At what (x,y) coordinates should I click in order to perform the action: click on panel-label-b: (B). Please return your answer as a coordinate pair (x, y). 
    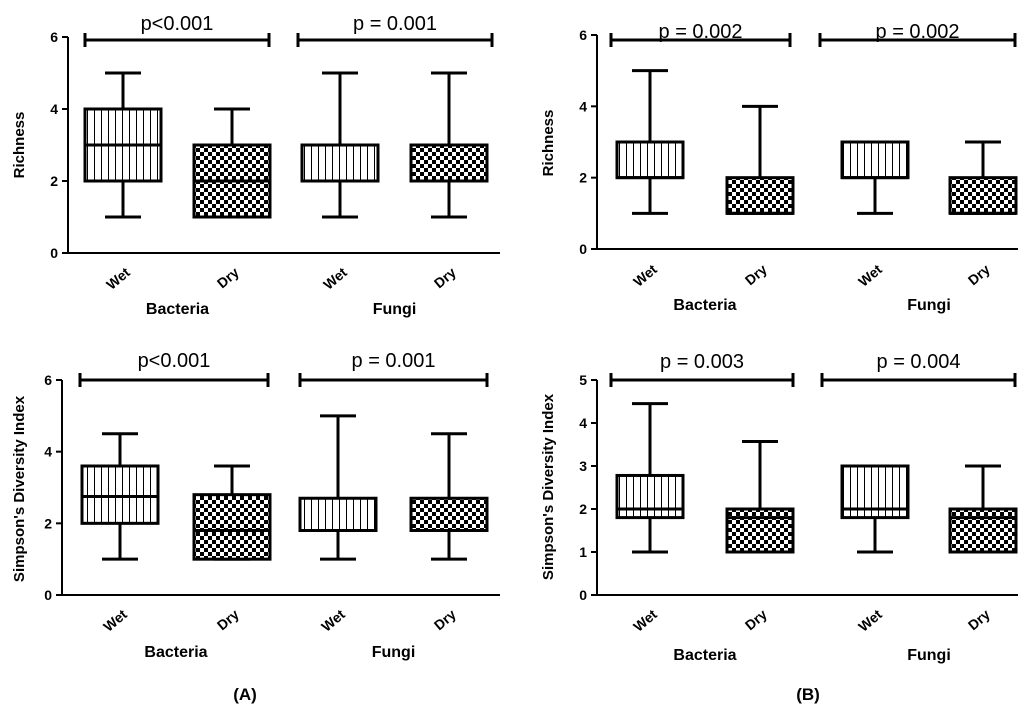
    Looking at the image, I should click on (808, 694).